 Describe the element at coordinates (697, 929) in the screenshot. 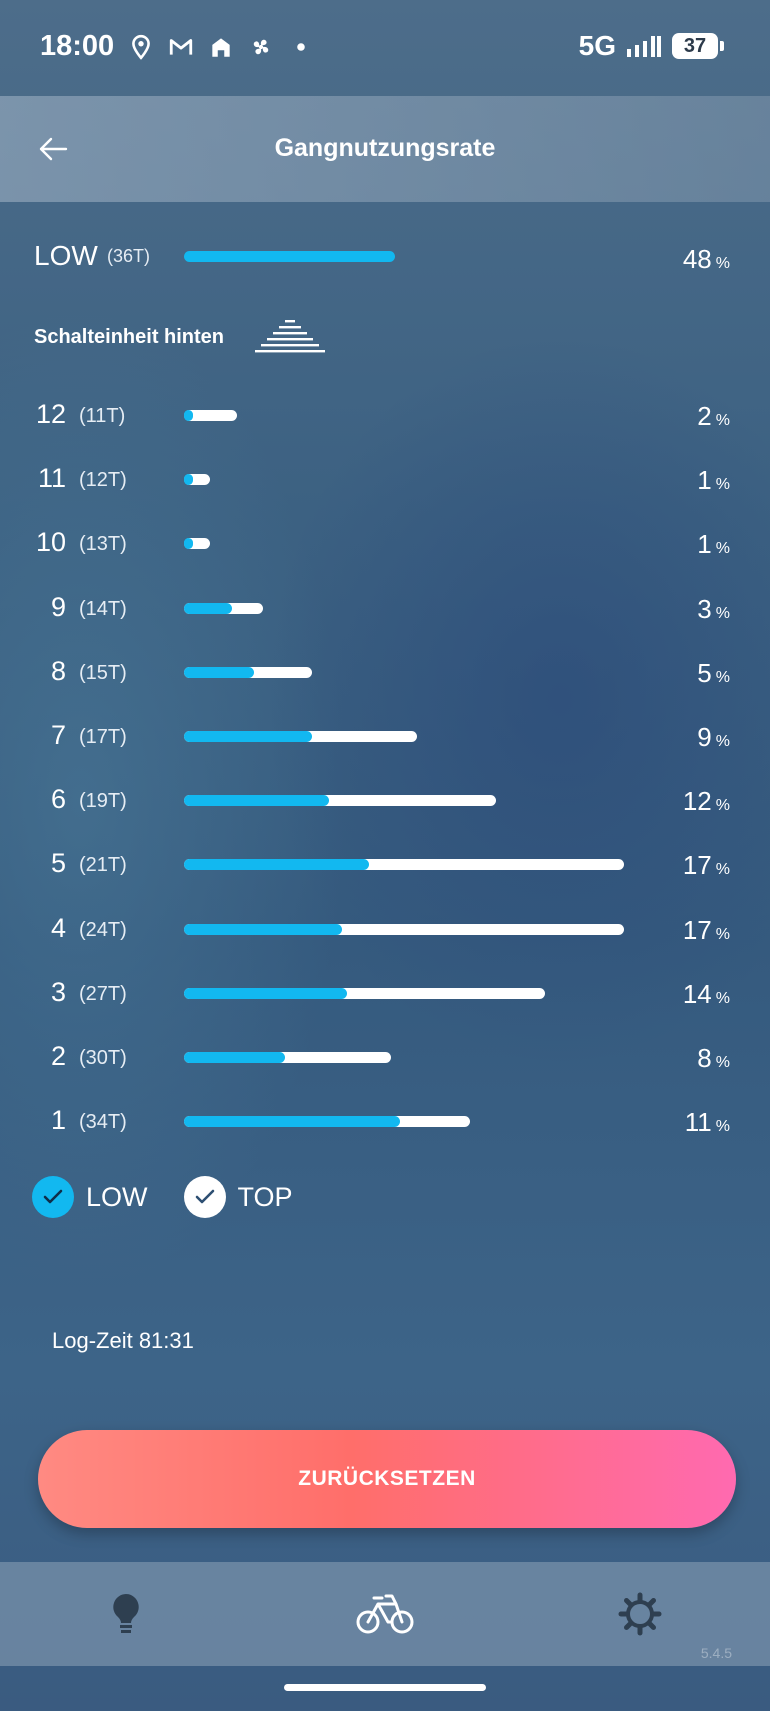

I see `gear-percent-value: 17` at that location.